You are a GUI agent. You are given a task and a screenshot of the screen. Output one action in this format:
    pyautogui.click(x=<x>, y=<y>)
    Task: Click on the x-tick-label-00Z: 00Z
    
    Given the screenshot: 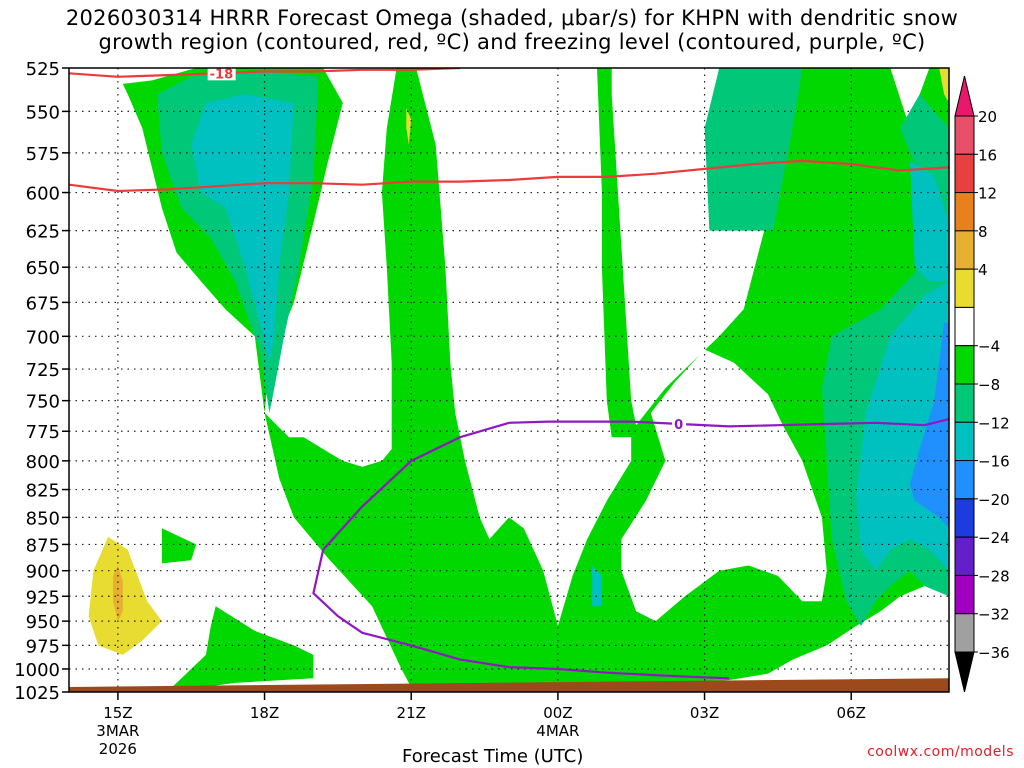 What is the action you would take?
    pyautogui.click(x=557, y=713)
    